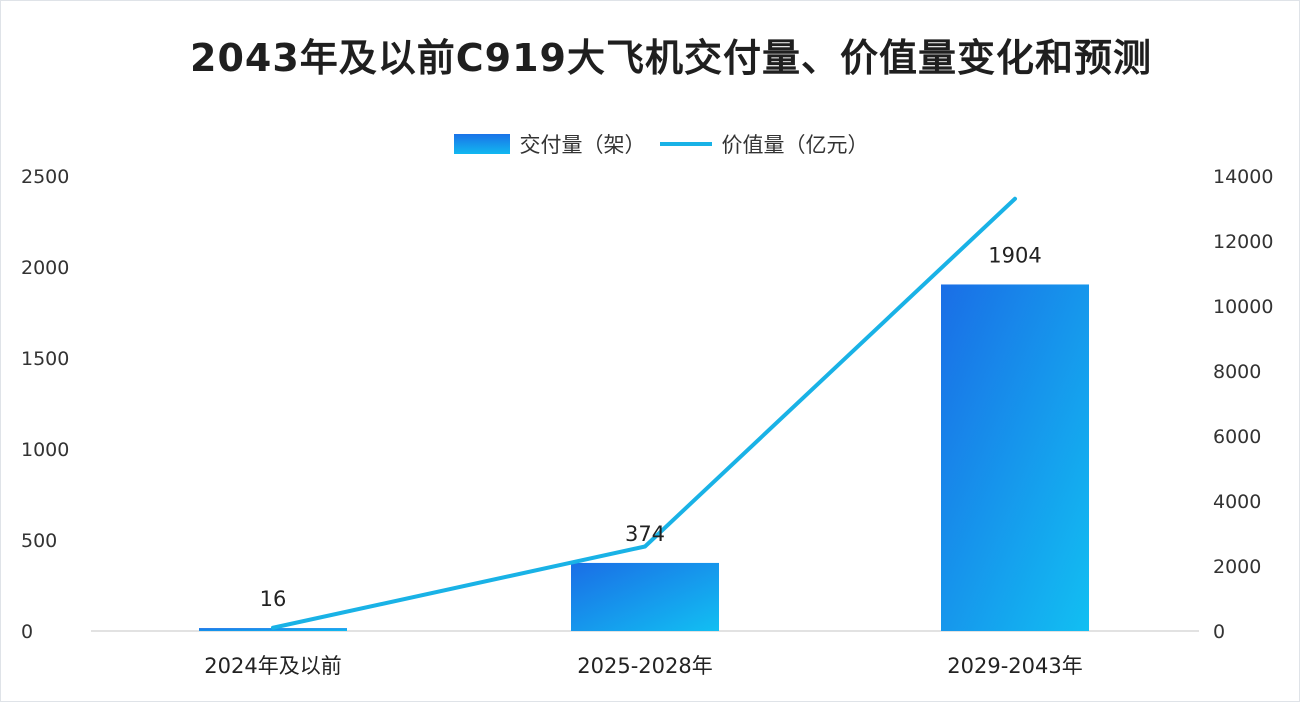 This screenshot has width=1300, height=720. I want to click on legend-item-deliveries: 交付量（架）, so click(549, 144).